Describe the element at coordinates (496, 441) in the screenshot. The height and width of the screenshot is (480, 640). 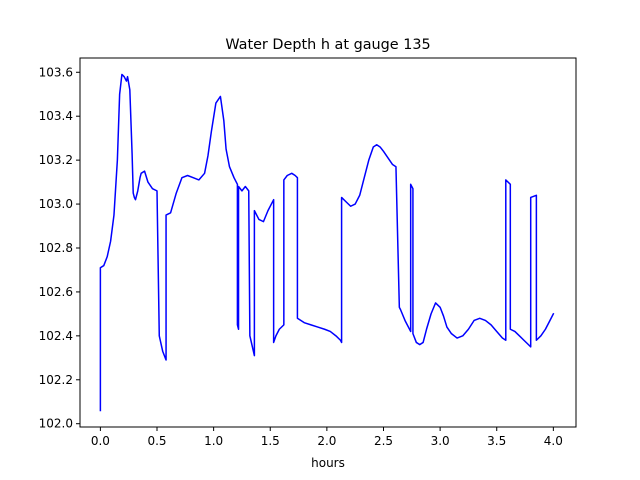
I see `x-tick-label: 3.5` at that location.